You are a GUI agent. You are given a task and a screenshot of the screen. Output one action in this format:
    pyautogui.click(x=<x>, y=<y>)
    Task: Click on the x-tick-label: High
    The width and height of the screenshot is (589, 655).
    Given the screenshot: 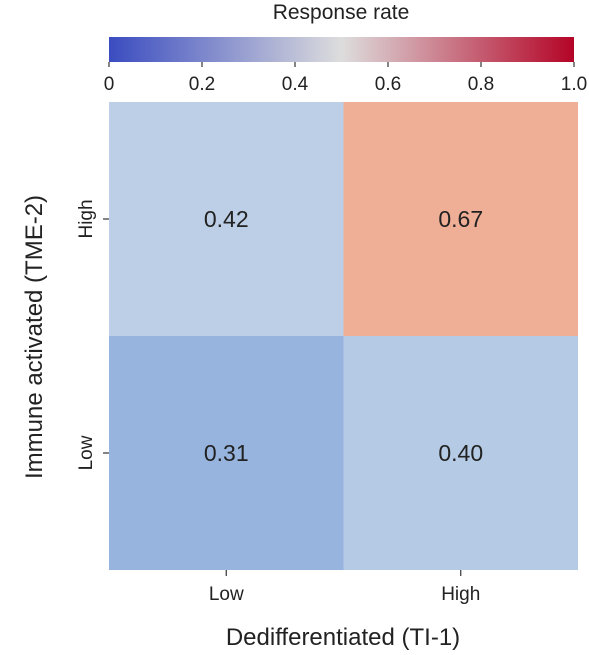 What is the action you would take?
    pyautogui.click(x=460, y=594)
    